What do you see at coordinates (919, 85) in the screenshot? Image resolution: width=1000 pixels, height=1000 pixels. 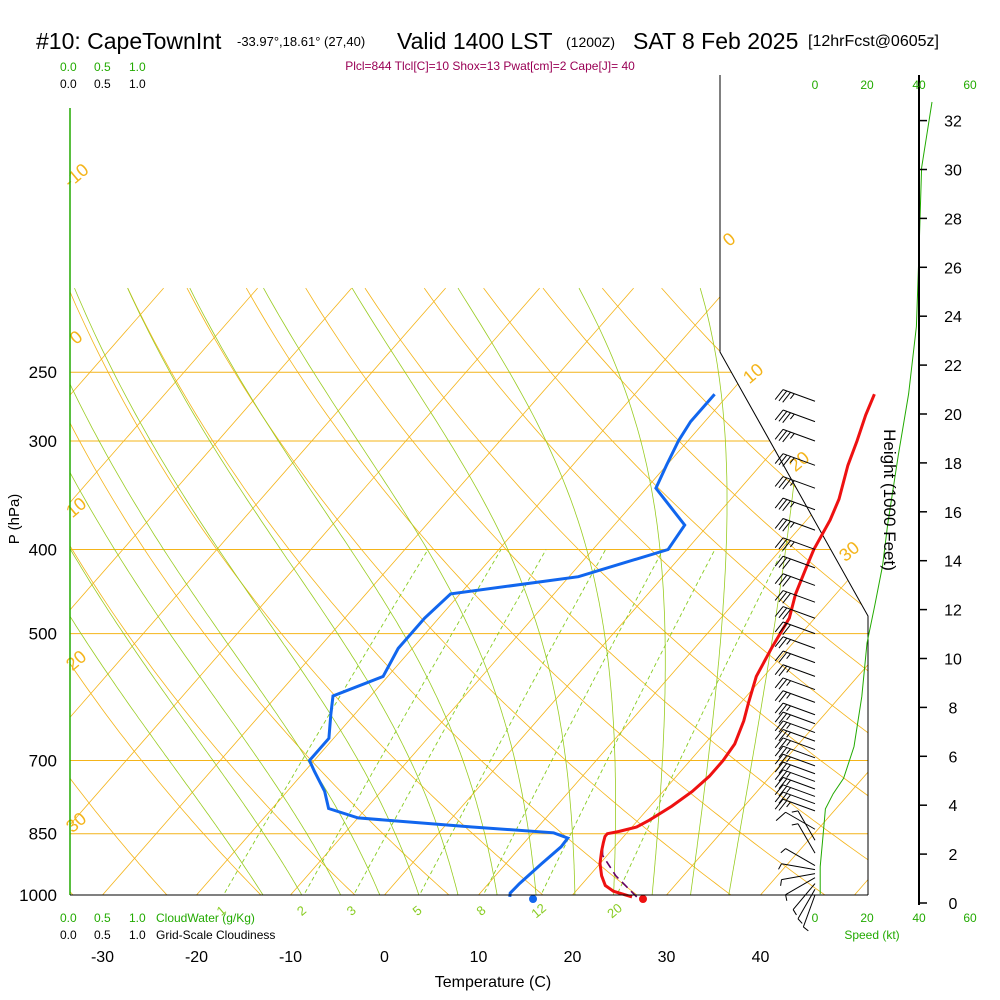 I see `speed-top-tick-2: 40` at bounding box center [919, 85].